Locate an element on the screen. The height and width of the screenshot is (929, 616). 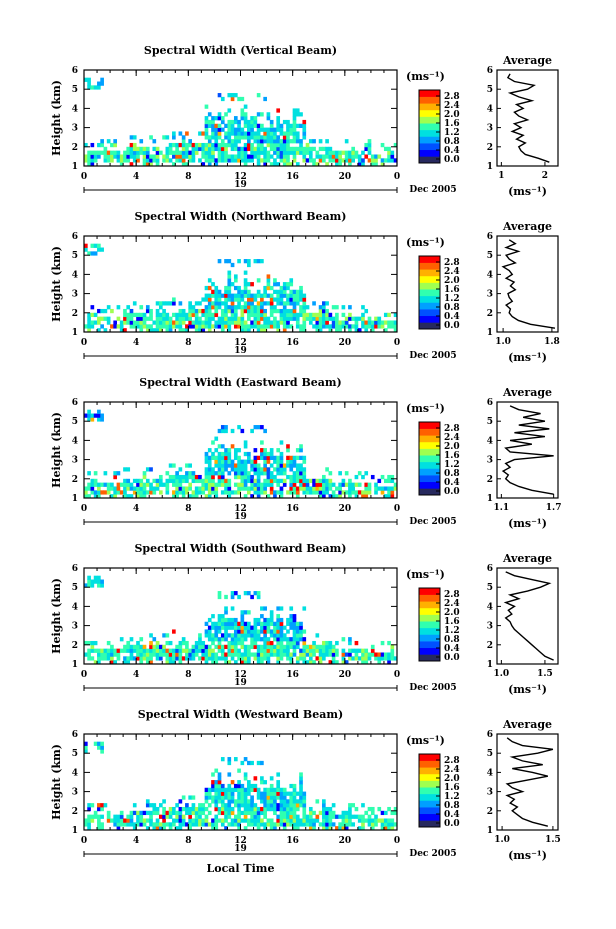
colorbar-tick-label: 1.2 is located at coordinates (452, 299).